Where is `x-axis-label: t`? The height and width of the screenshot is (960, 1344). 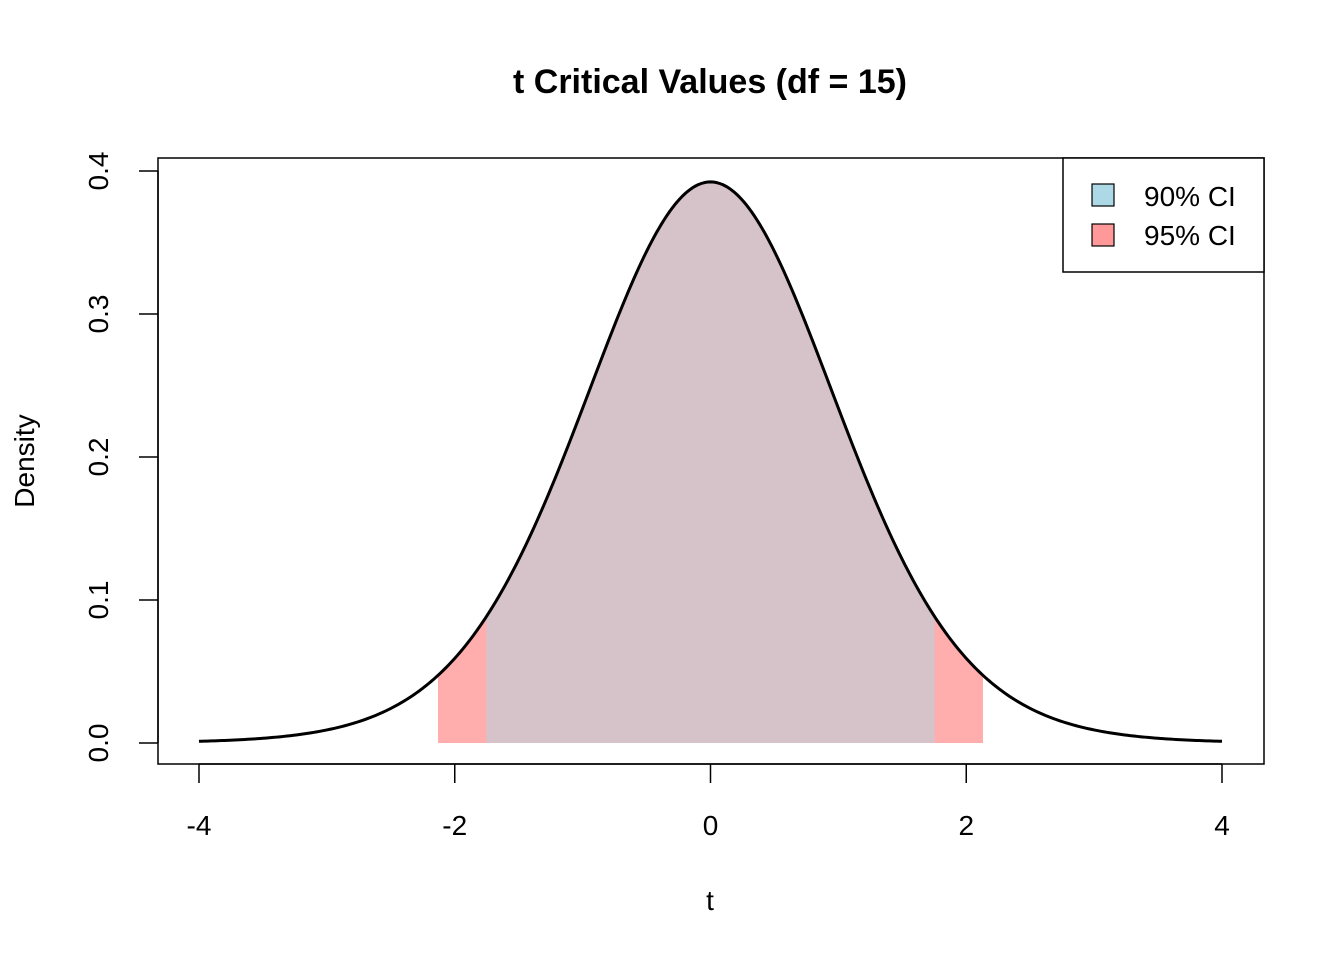 x-axis-label: t is located at coordinates (710, 900).